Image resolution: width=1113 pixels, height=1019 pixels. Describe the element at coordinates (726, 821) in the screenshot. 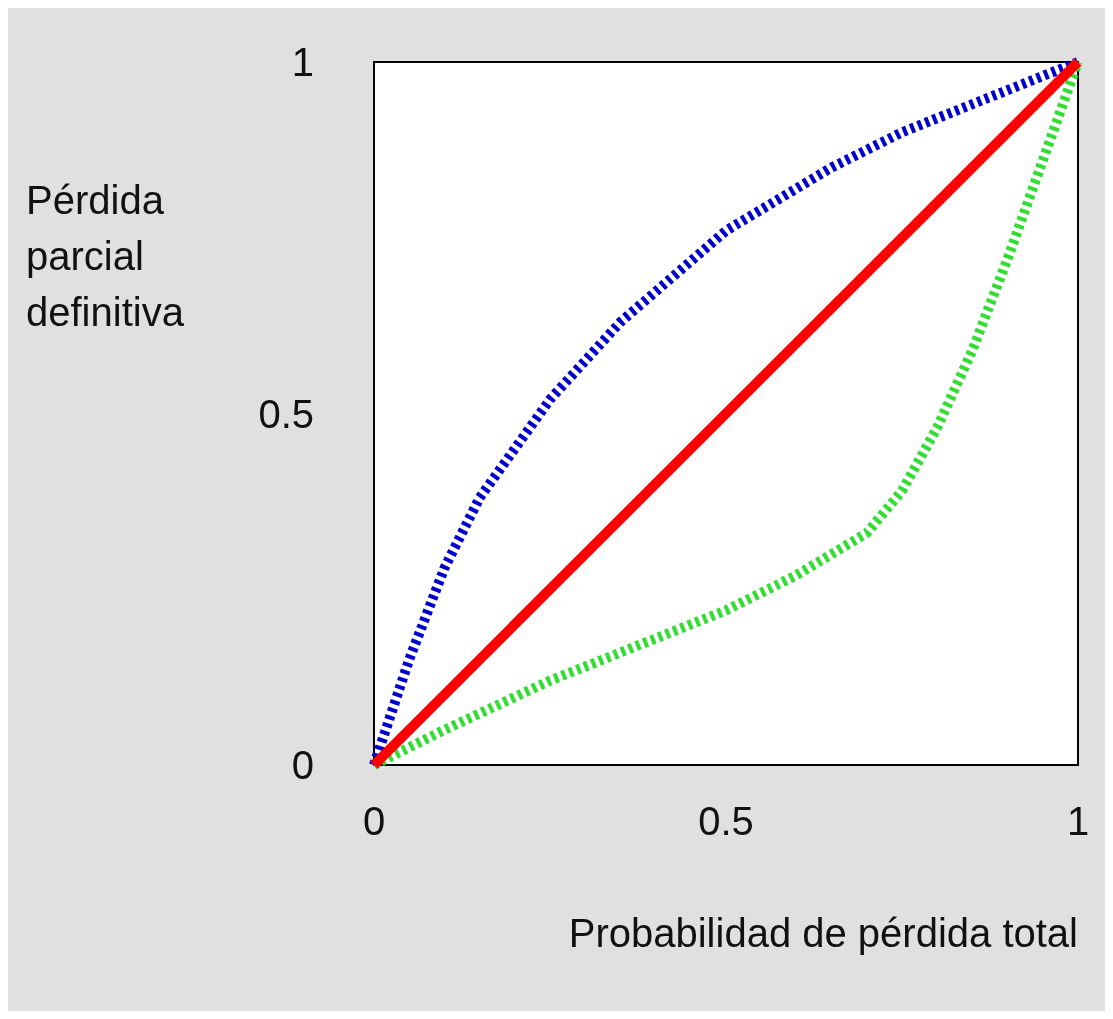

I see `x-tick-label: 0.5` at that location.